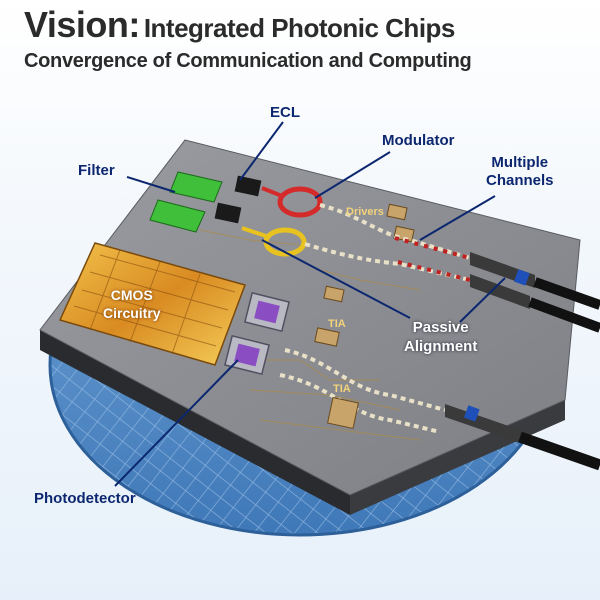  Describe the element at coordinates (342, 389) in the screenshot. I see `label-tia-bottom: TIA` at that location.